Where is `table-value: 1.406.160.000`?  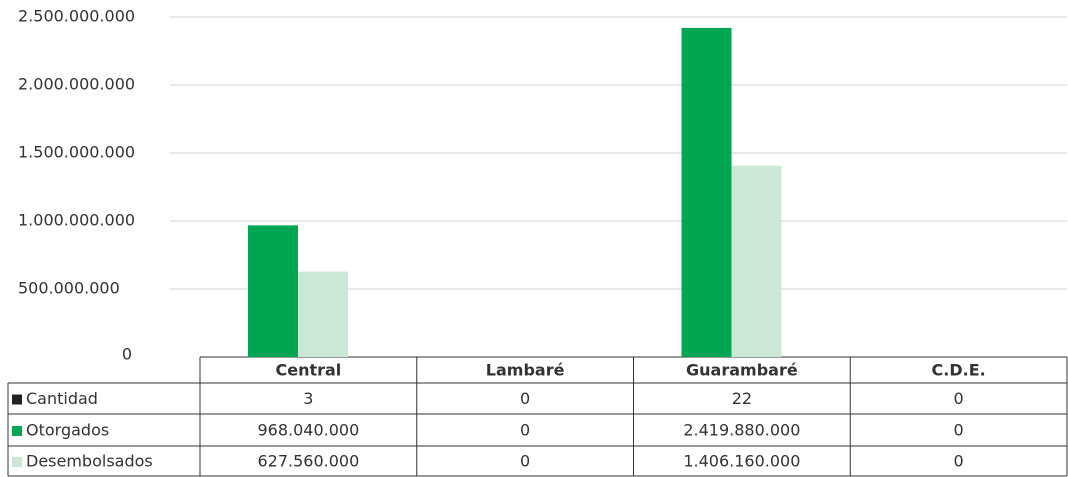
table-value: 1.406.160.000 is located at coordinates (741, 461).